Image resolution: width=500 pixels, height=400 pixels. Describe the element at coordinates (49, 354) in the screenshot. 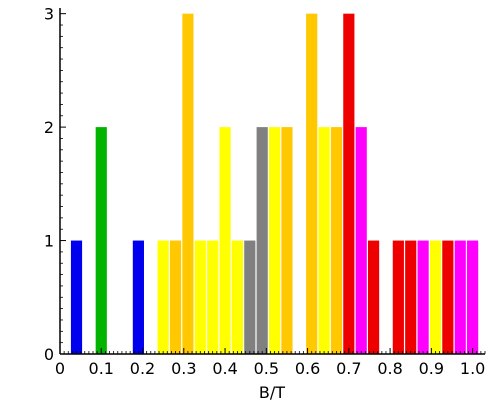

I see `y-tick-label: 0` at that location.